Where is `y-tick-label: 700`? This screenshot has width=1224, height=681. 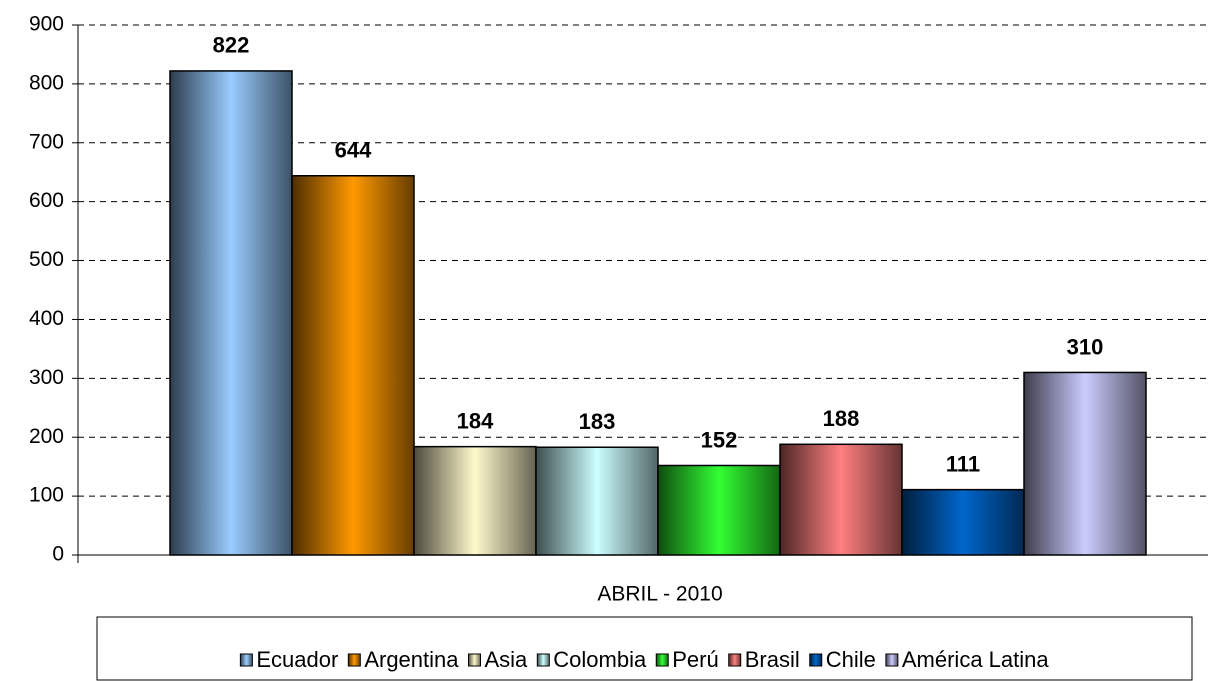
y-tick-label: 700 is located at coordinates (46, 141).